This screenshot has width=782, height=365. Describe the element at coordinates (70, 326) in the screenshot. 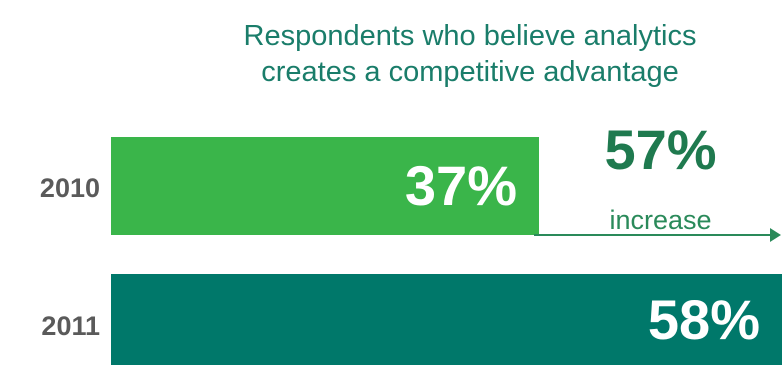

I see `year-label-2011: 2011` at that location.